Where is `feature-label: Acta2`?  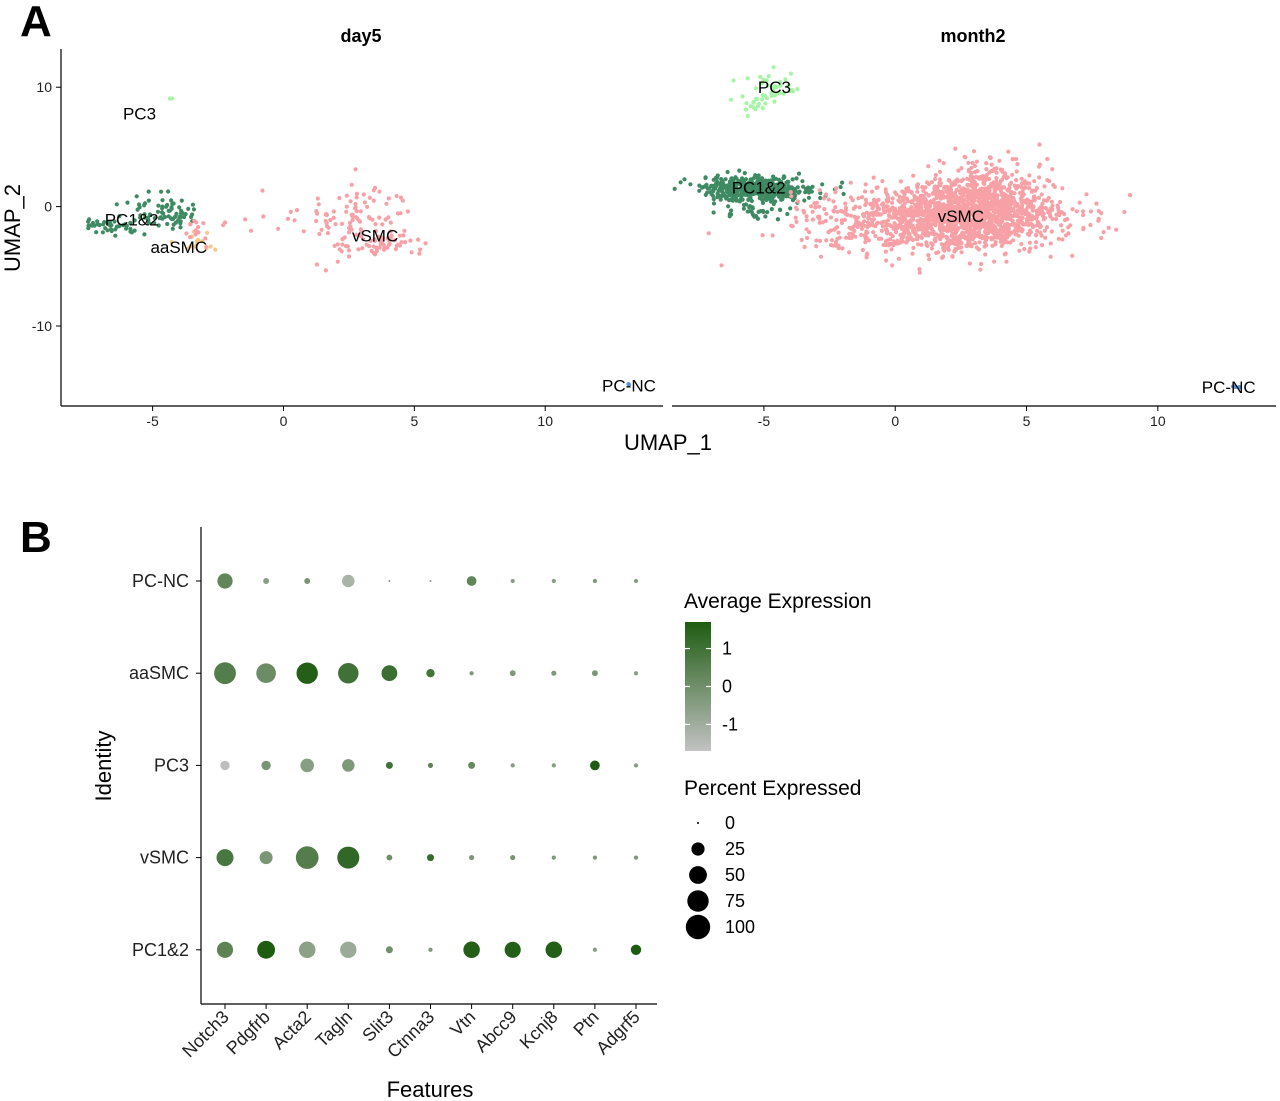 feature-label: Acta2 is located at coordinates (291, 1030).